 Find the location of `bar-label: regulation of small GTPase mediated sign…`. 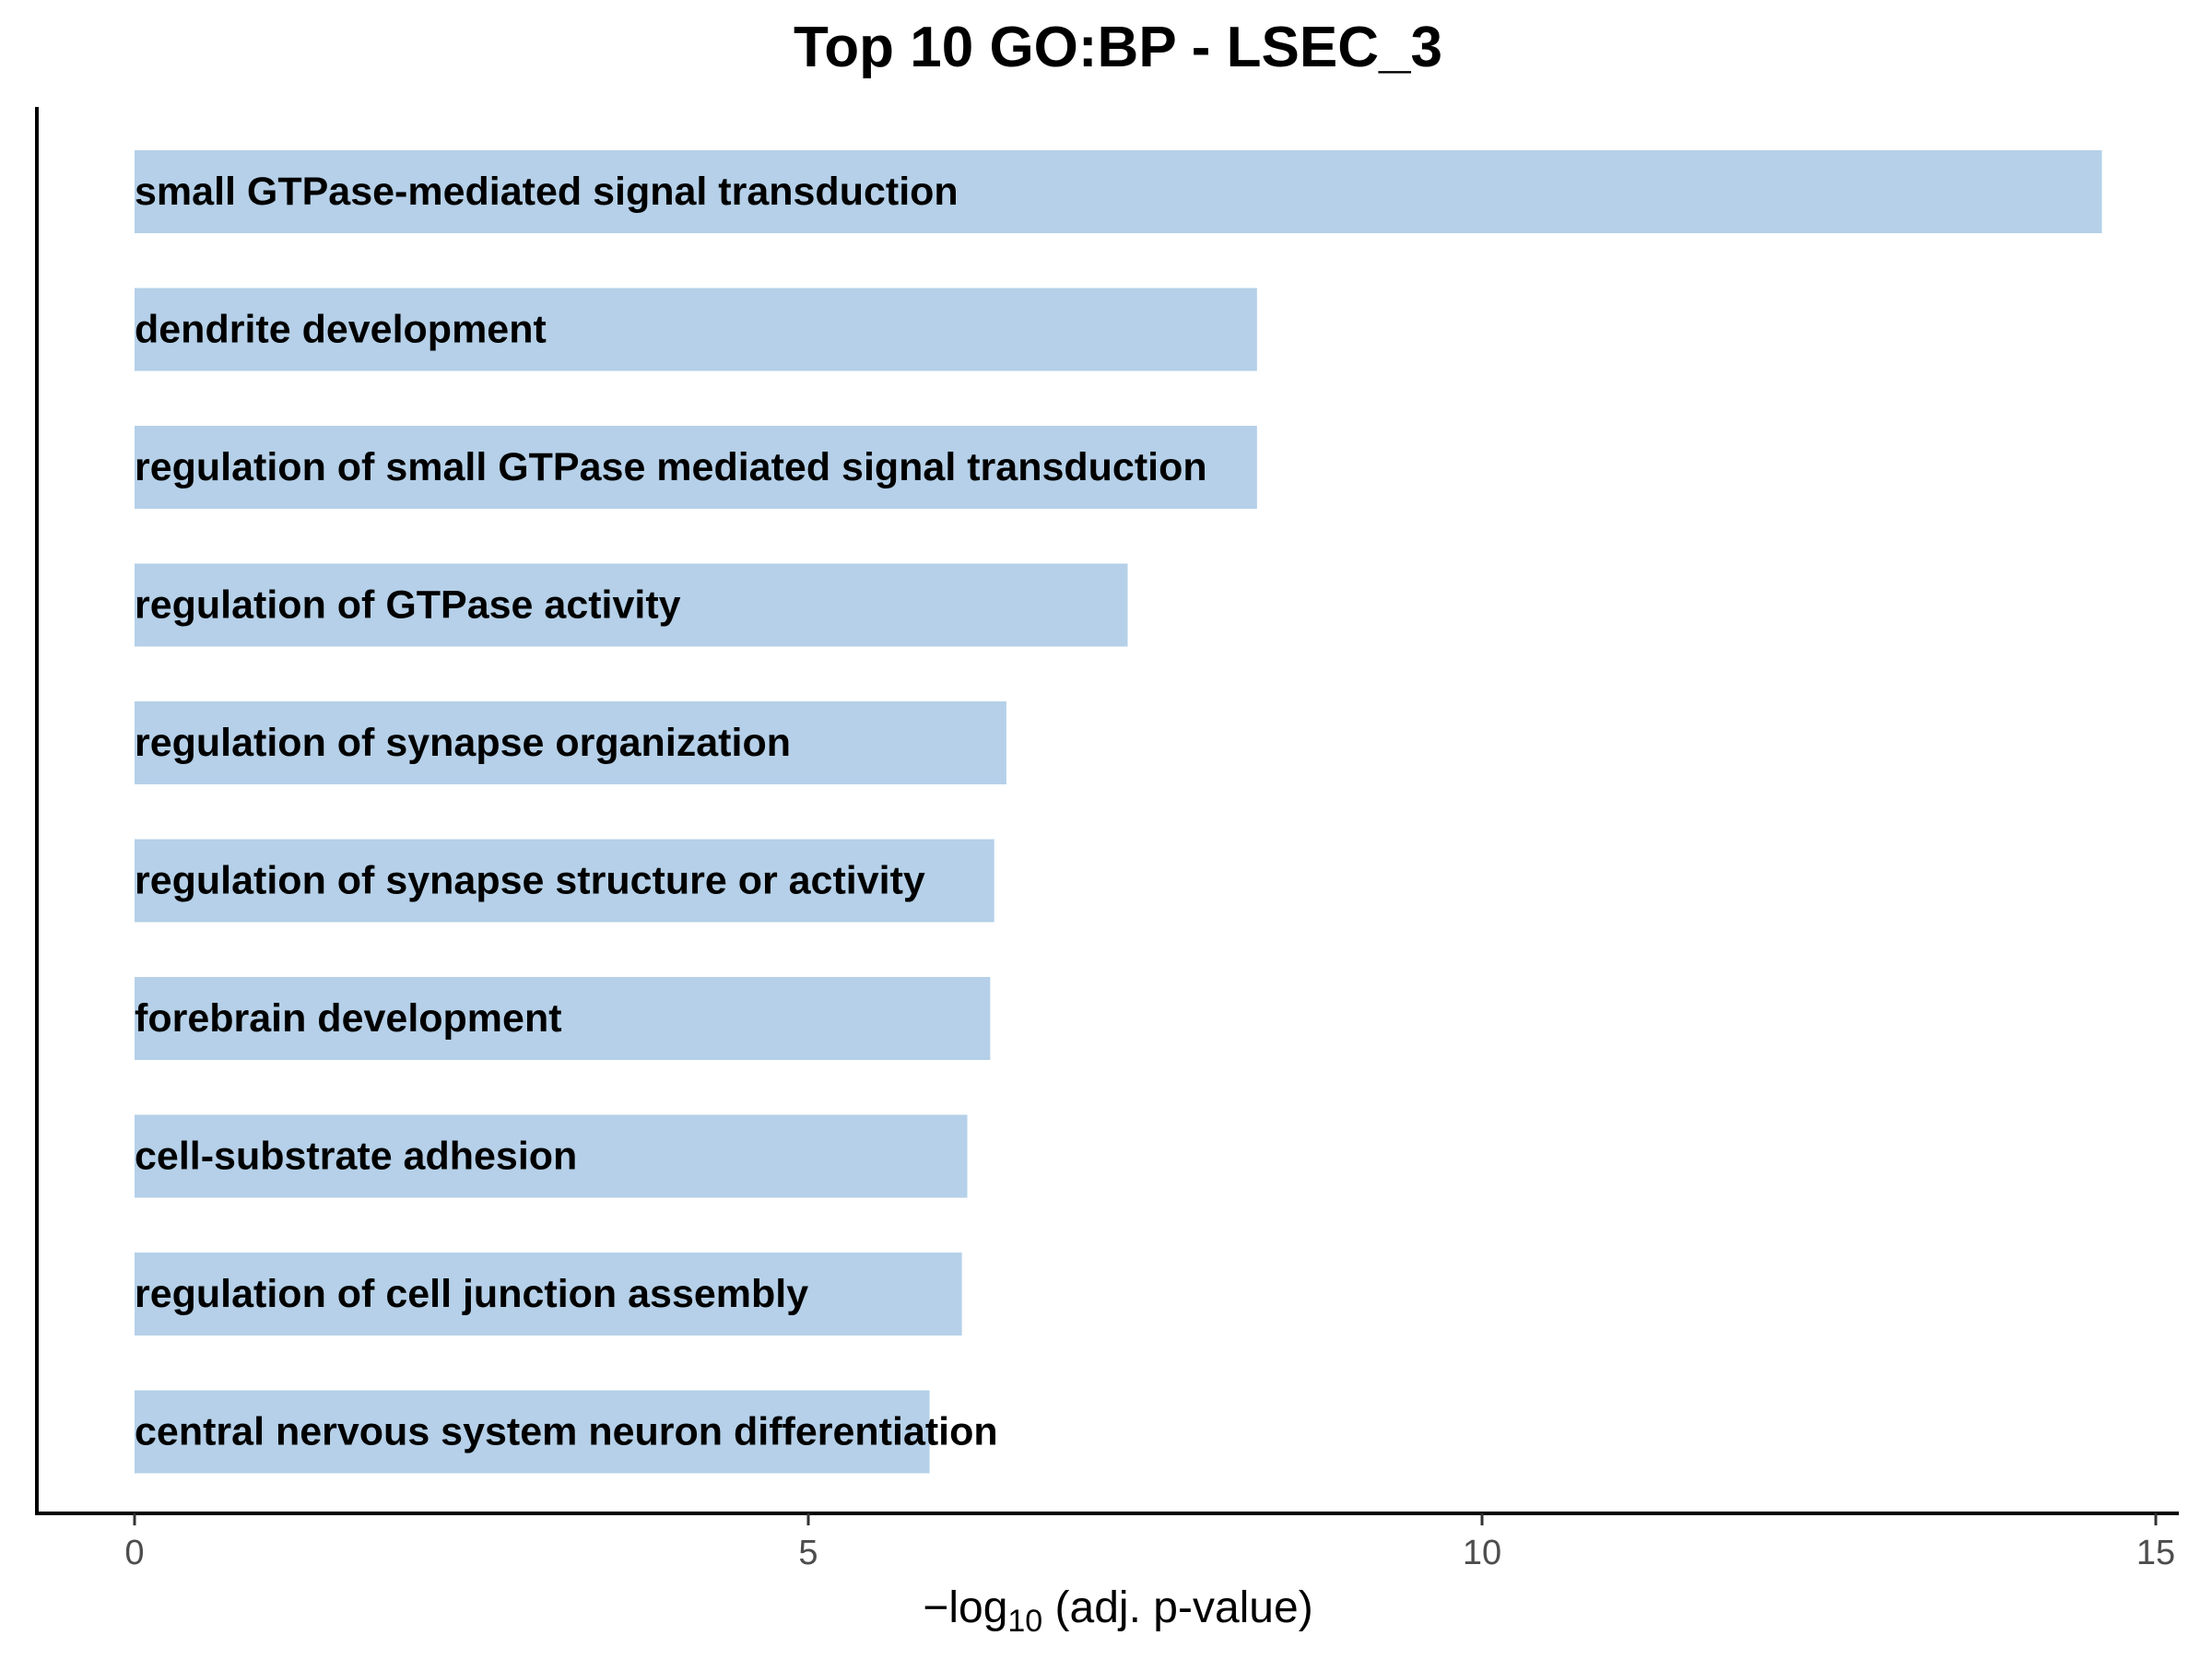

bar-label: regulation of small GTPase mediated sign… is located at coordinates (671, 467).